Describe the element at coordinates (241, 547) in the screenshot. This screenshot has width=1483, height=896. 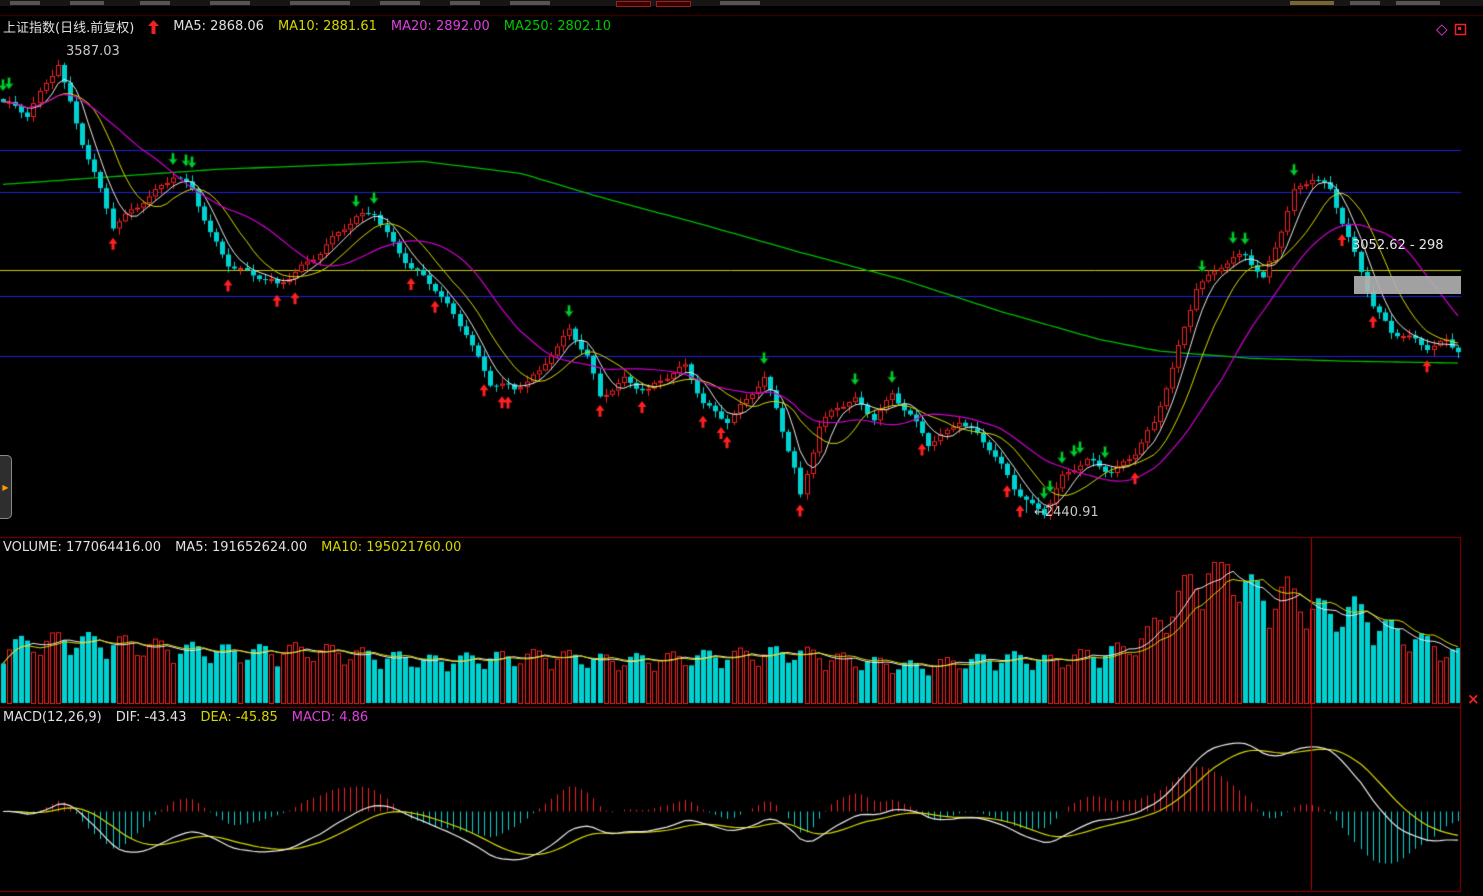
I see `volume-ma5-label: MA5: 191652624.00` at that location.